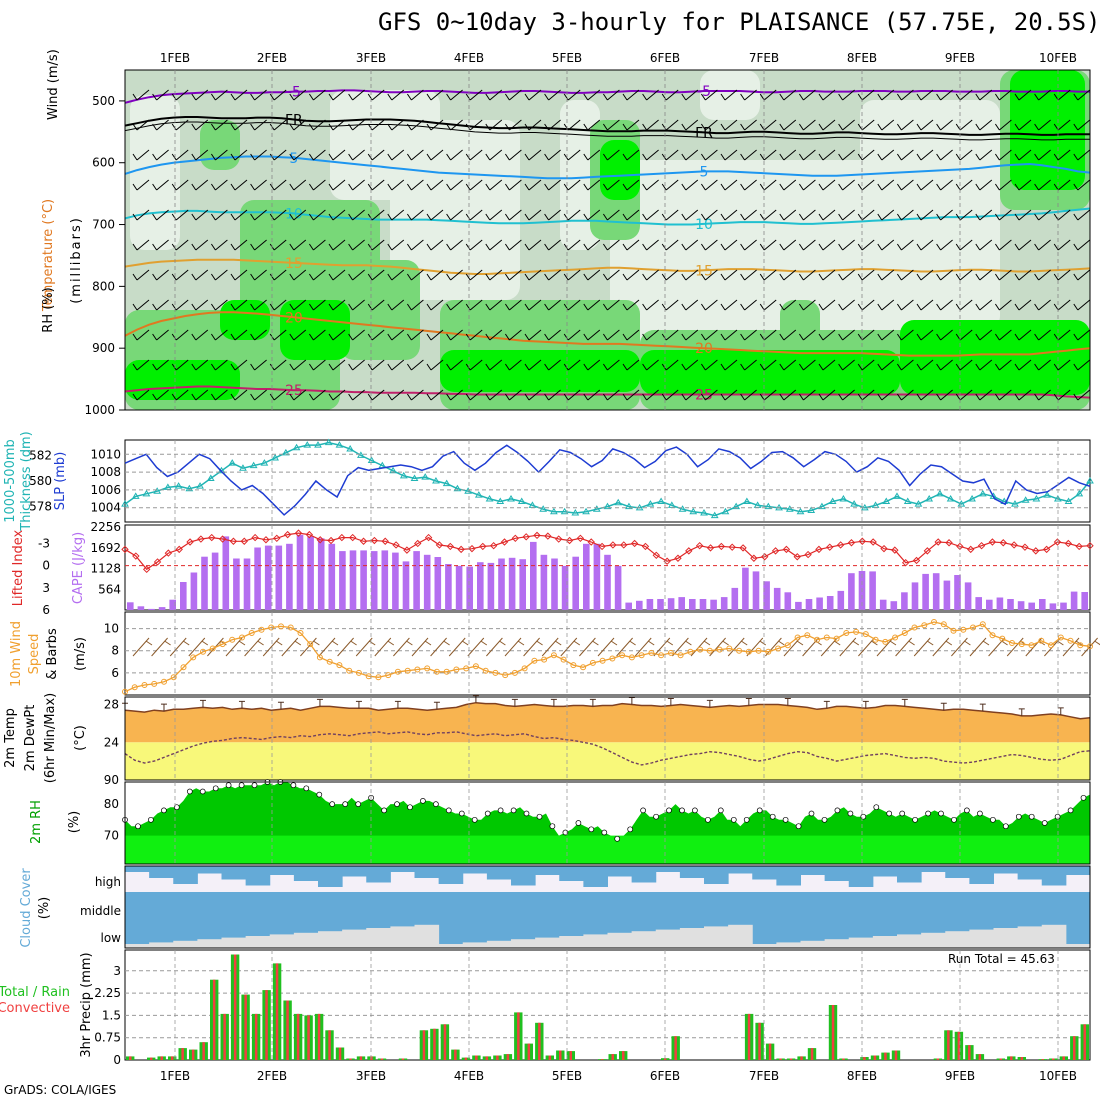 This screenshot has height=1100, width=1100. I want to click on isotherm-label: 25, so click(294, 391).